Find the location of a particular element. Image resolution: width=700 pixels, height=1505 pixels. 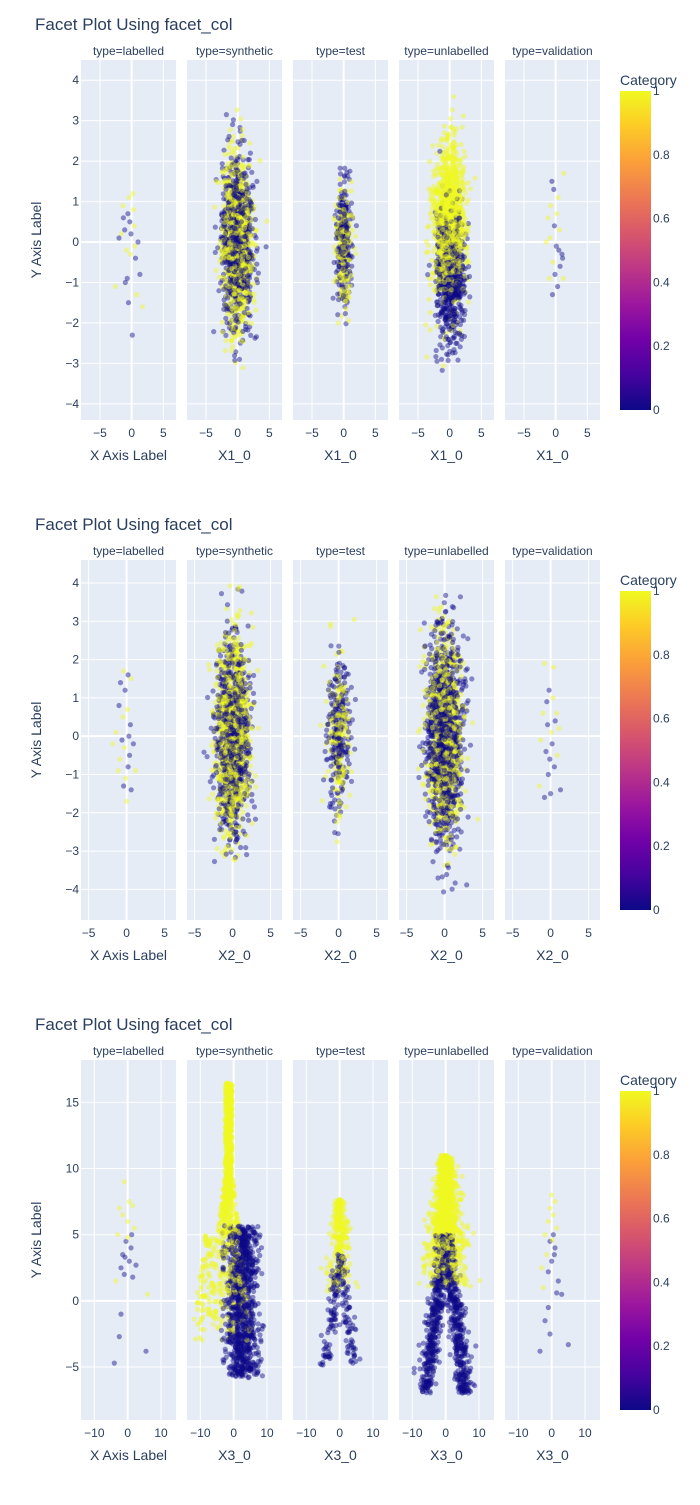

y-tick-label: −1 is located at coordinates (72, 774).